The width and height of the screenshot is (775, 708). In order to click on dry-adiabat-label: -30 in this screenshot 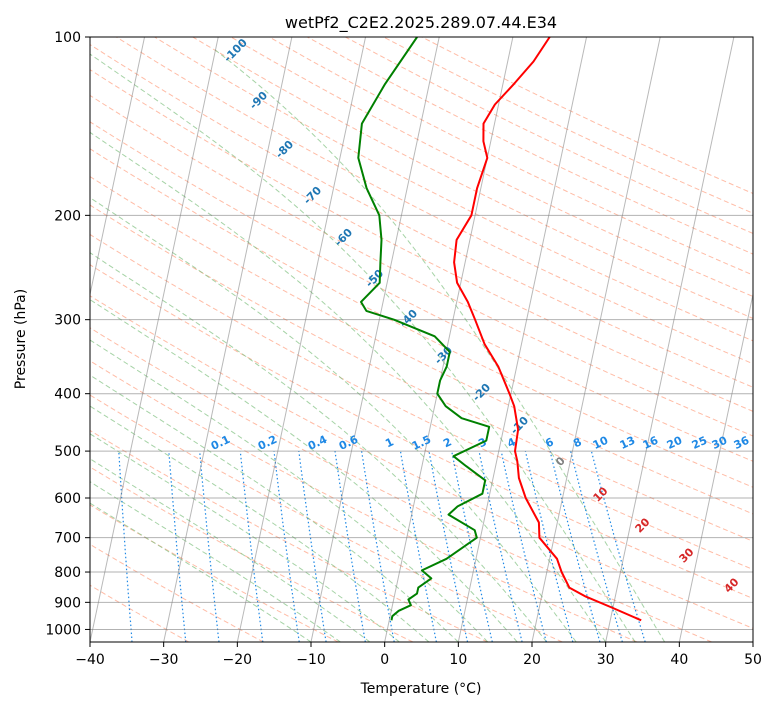, I will do `click(443, 355)`.